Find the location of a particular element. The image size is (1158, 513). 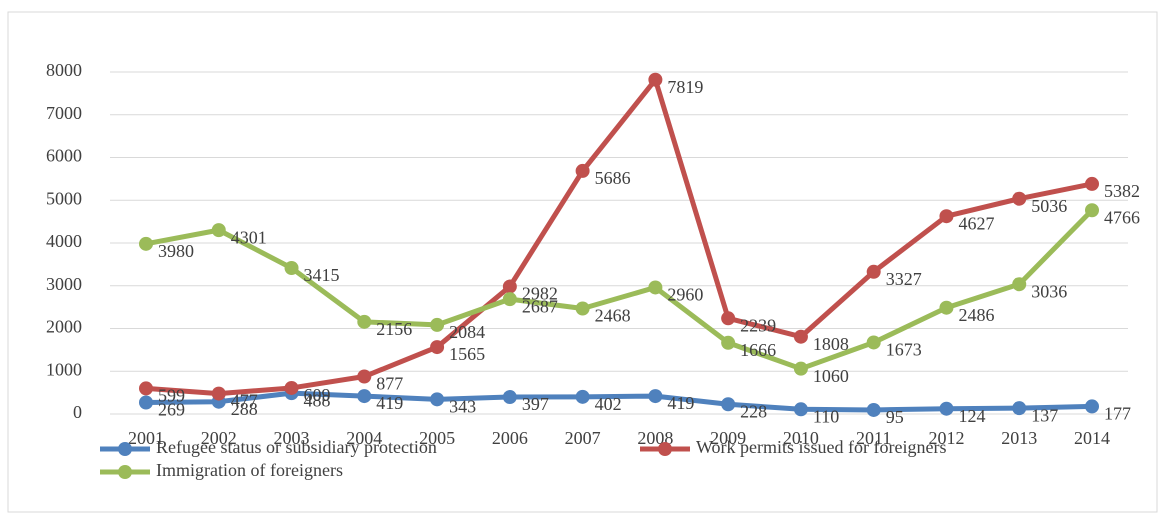

x-tick-label: 2012 is located at coordinates (946, 438).